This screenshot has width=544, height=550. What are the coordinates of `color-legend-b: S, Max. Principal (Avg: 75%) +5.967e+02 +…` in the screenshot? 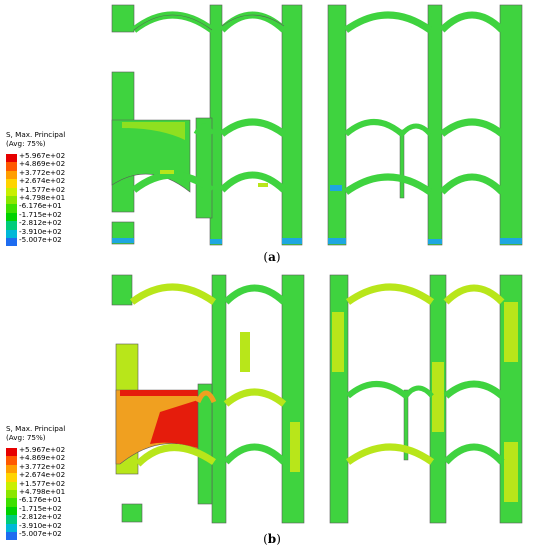 It's located at (41, 482).